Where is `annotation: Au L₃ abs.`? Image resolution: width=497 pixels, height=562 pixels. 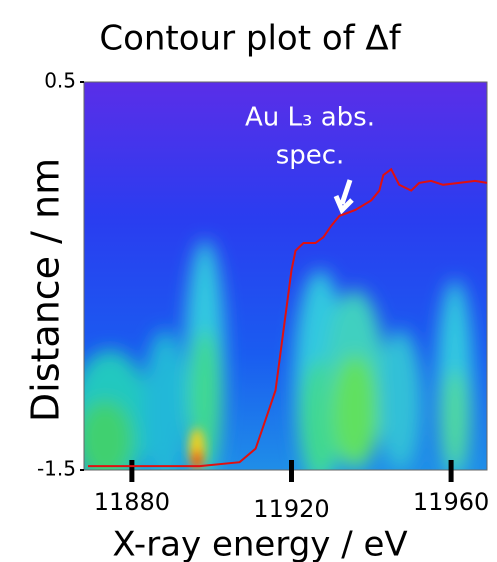
annotation: Au L₃ abs. is located at coordinates (310, 118).